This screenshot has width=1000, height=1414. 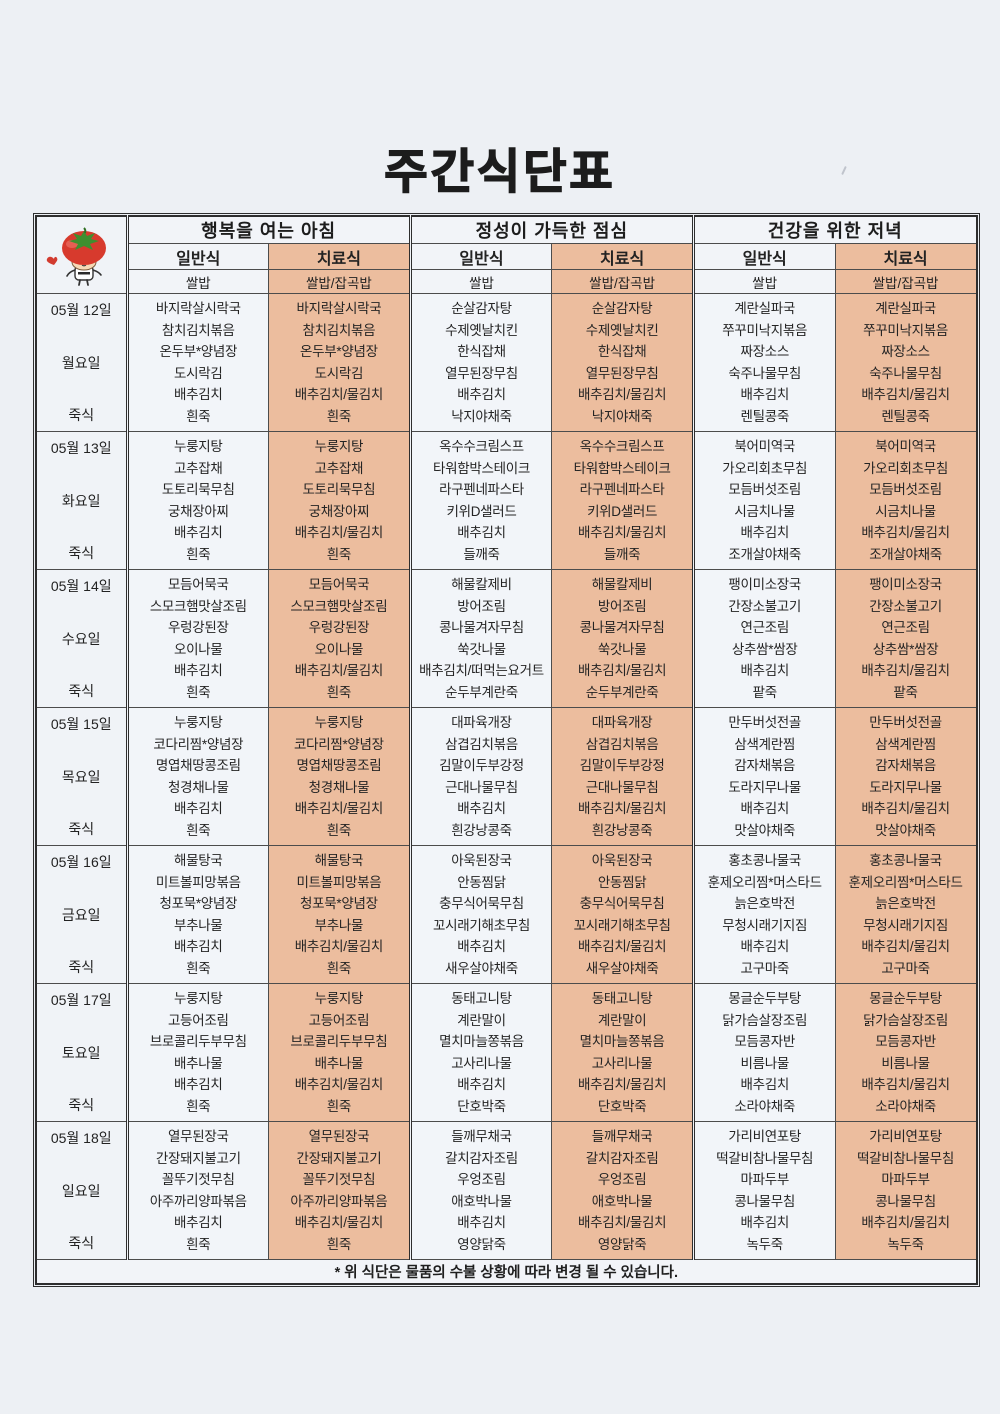 What do you see at coordinates (198, 446) in the screenshot?
I see `menu-item: 누룽지탕` at bounding box center [198, 446].